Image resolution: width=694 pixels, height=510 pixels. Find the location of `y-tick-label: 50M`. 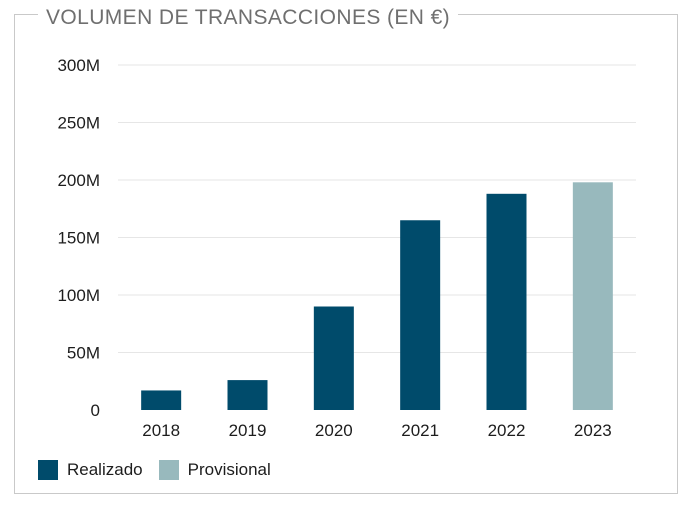

y-tick-label: 50M is located at coordinates (83, 353).